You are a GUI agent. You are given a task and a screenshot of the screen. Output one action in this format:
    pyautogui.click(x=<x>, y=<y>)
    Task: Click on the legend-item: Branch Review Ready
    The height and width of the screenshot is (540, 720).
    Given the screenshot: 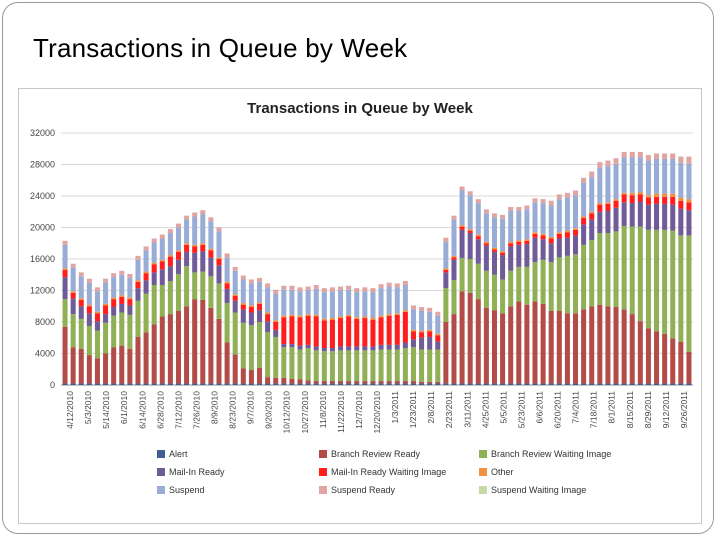 What is the action you would take?
    pyautogui.click(x=370, y=454)
    